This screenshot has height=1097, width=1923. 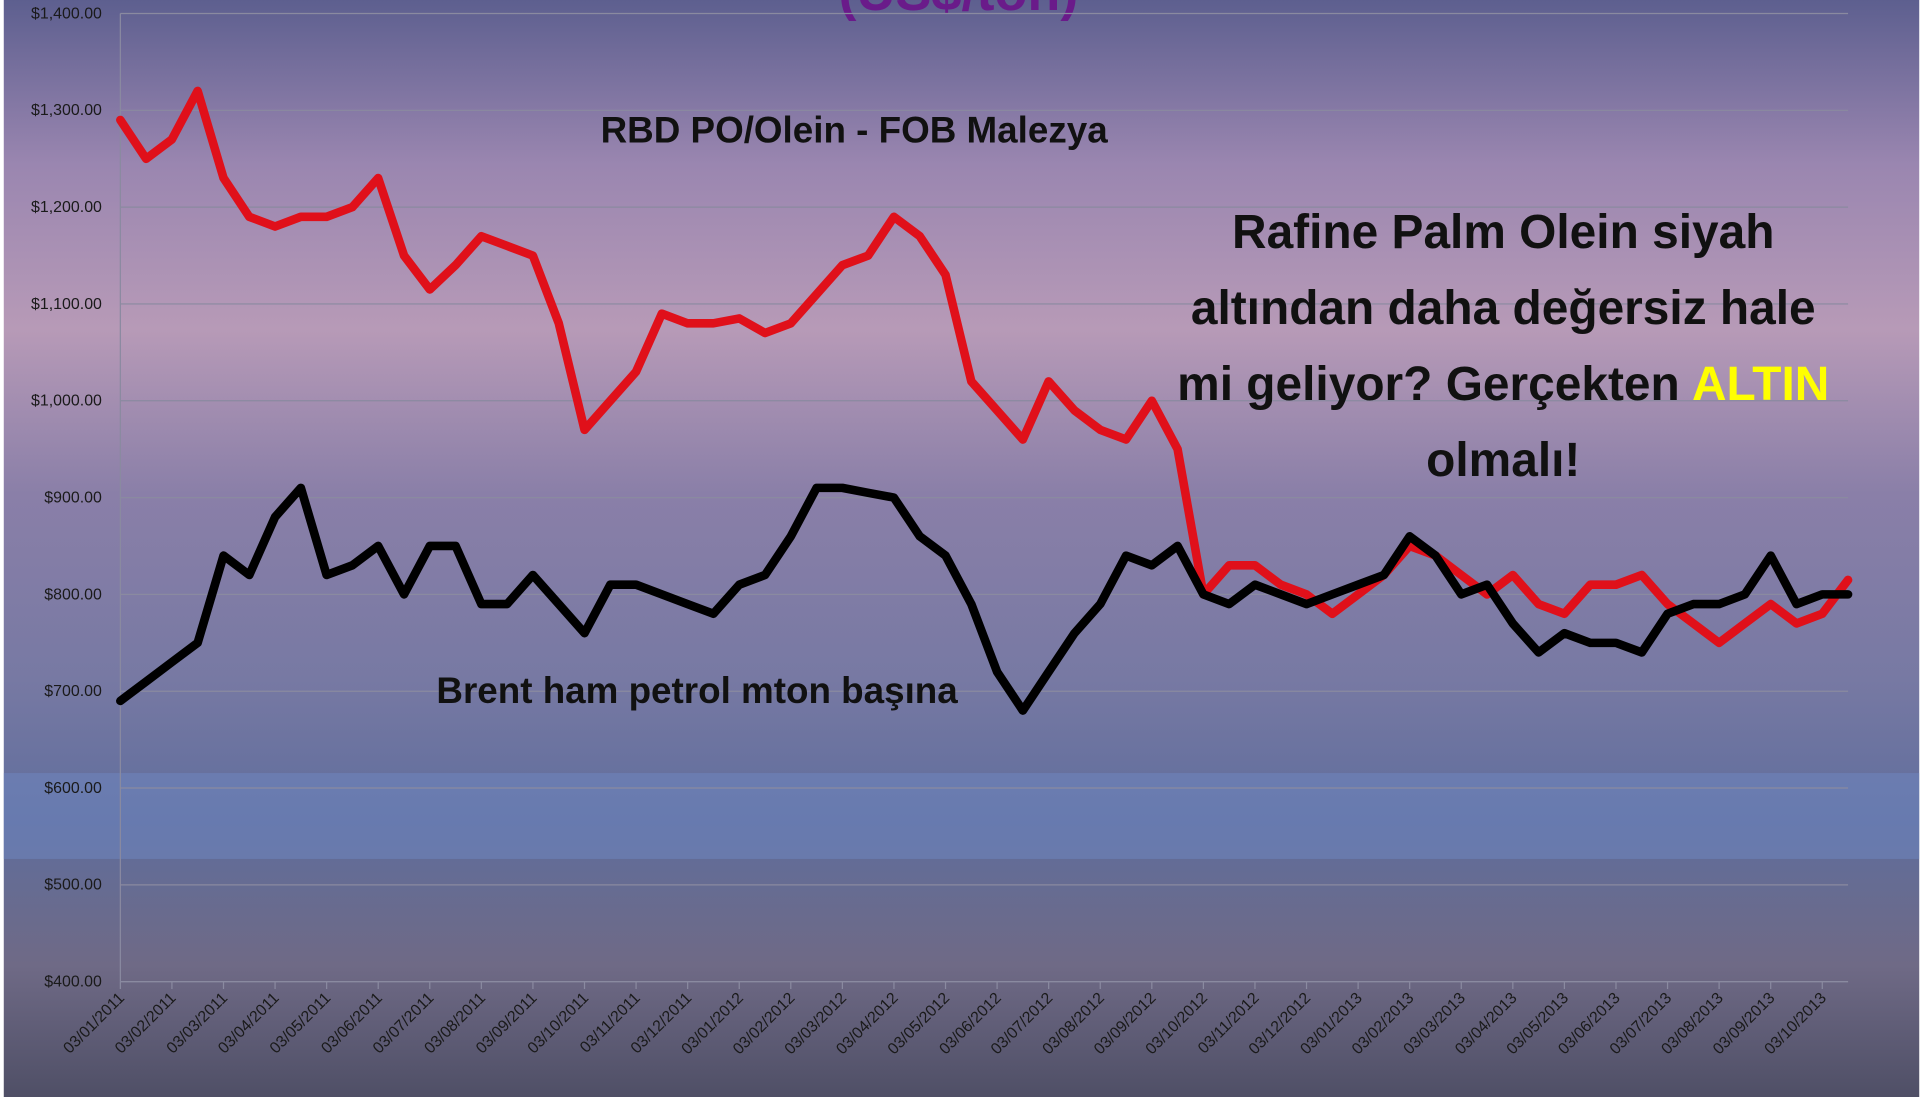 What do you see at coordinates (73, 885) in the screenshot?
I see `y-tick-label: $500.00` at bounding box center [73, 885].